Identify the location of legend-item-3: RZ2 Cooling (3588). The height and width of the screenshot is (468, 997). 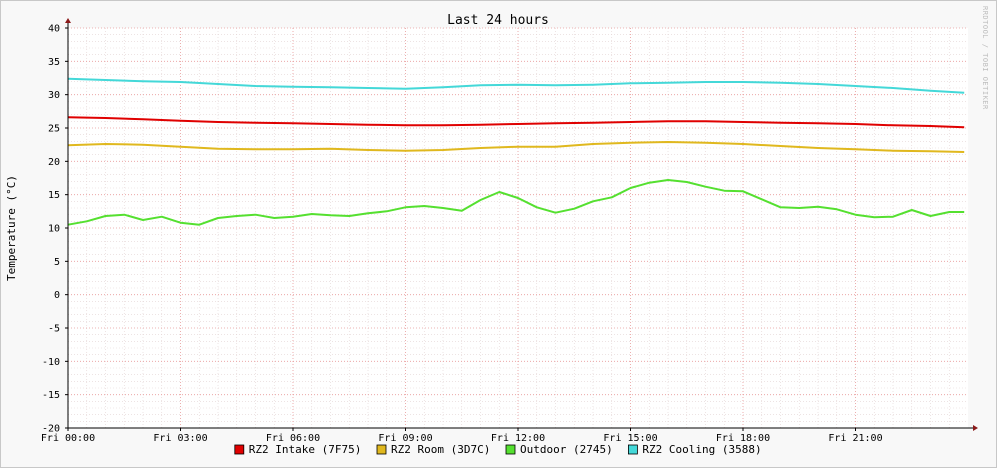
(695, 449).